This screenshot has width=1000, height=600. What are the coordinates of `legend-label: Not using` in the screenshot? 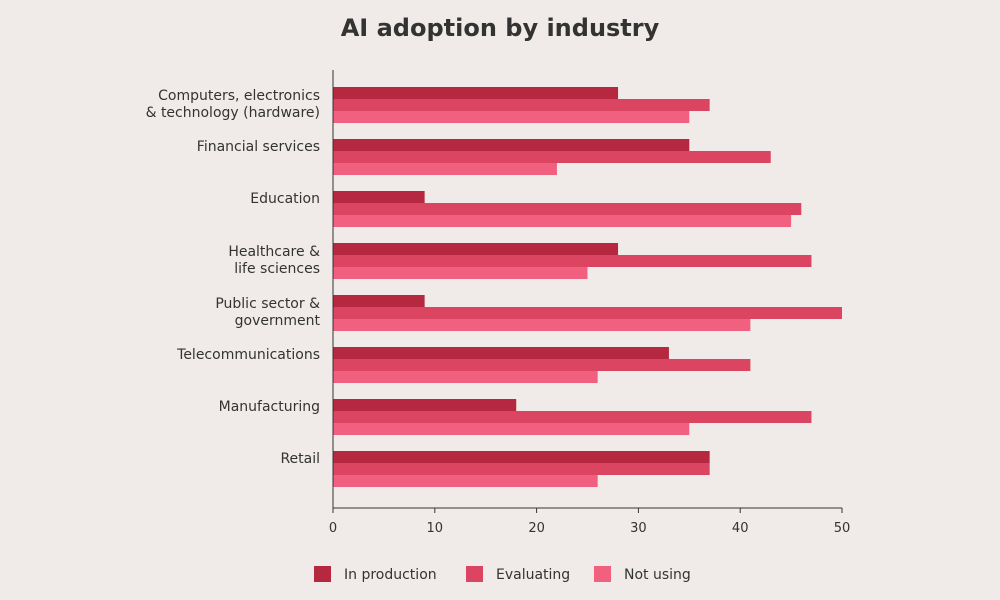 It's located at (657, 575).